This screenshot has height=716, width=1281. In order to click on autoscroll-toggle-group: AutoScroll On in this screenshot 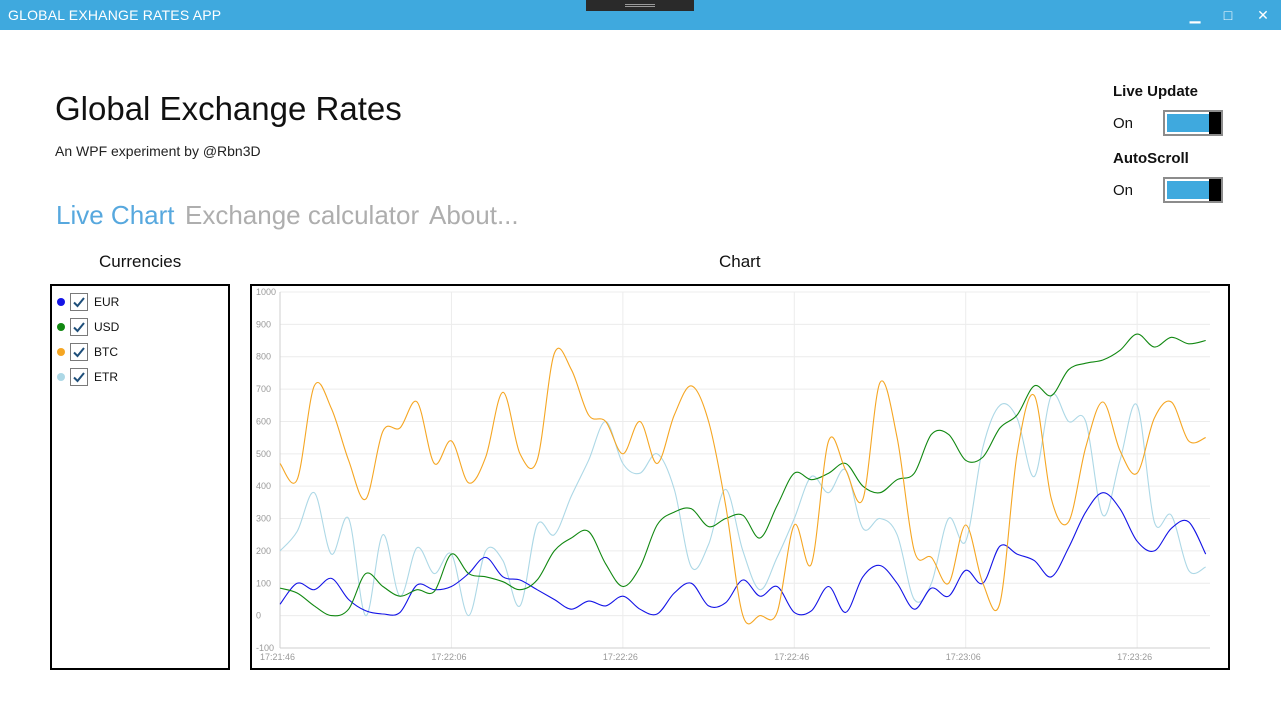, I will do `click(1178, 176)`.